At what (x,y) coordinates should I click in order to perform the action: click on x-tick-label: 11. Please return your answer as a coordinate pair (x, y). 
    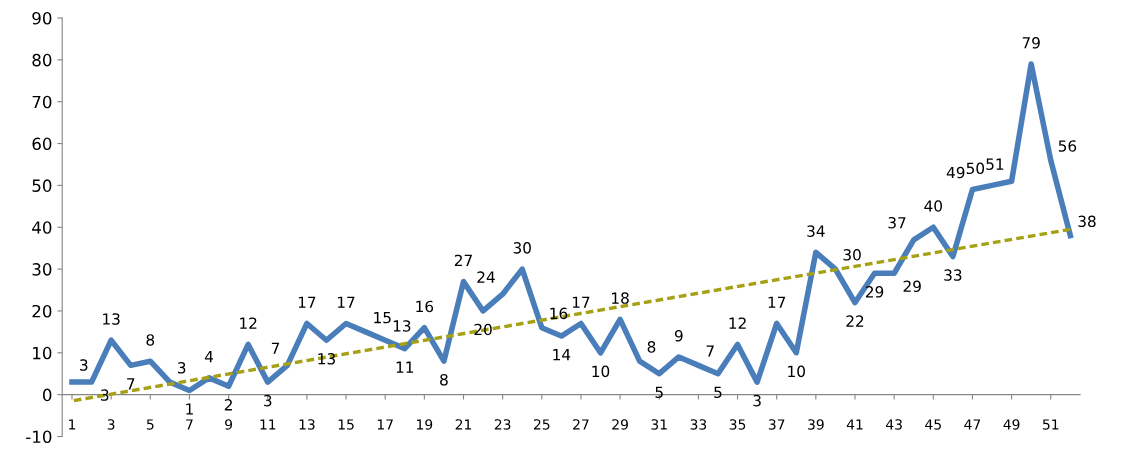
    Looking at the image, I should click on (268, 424).